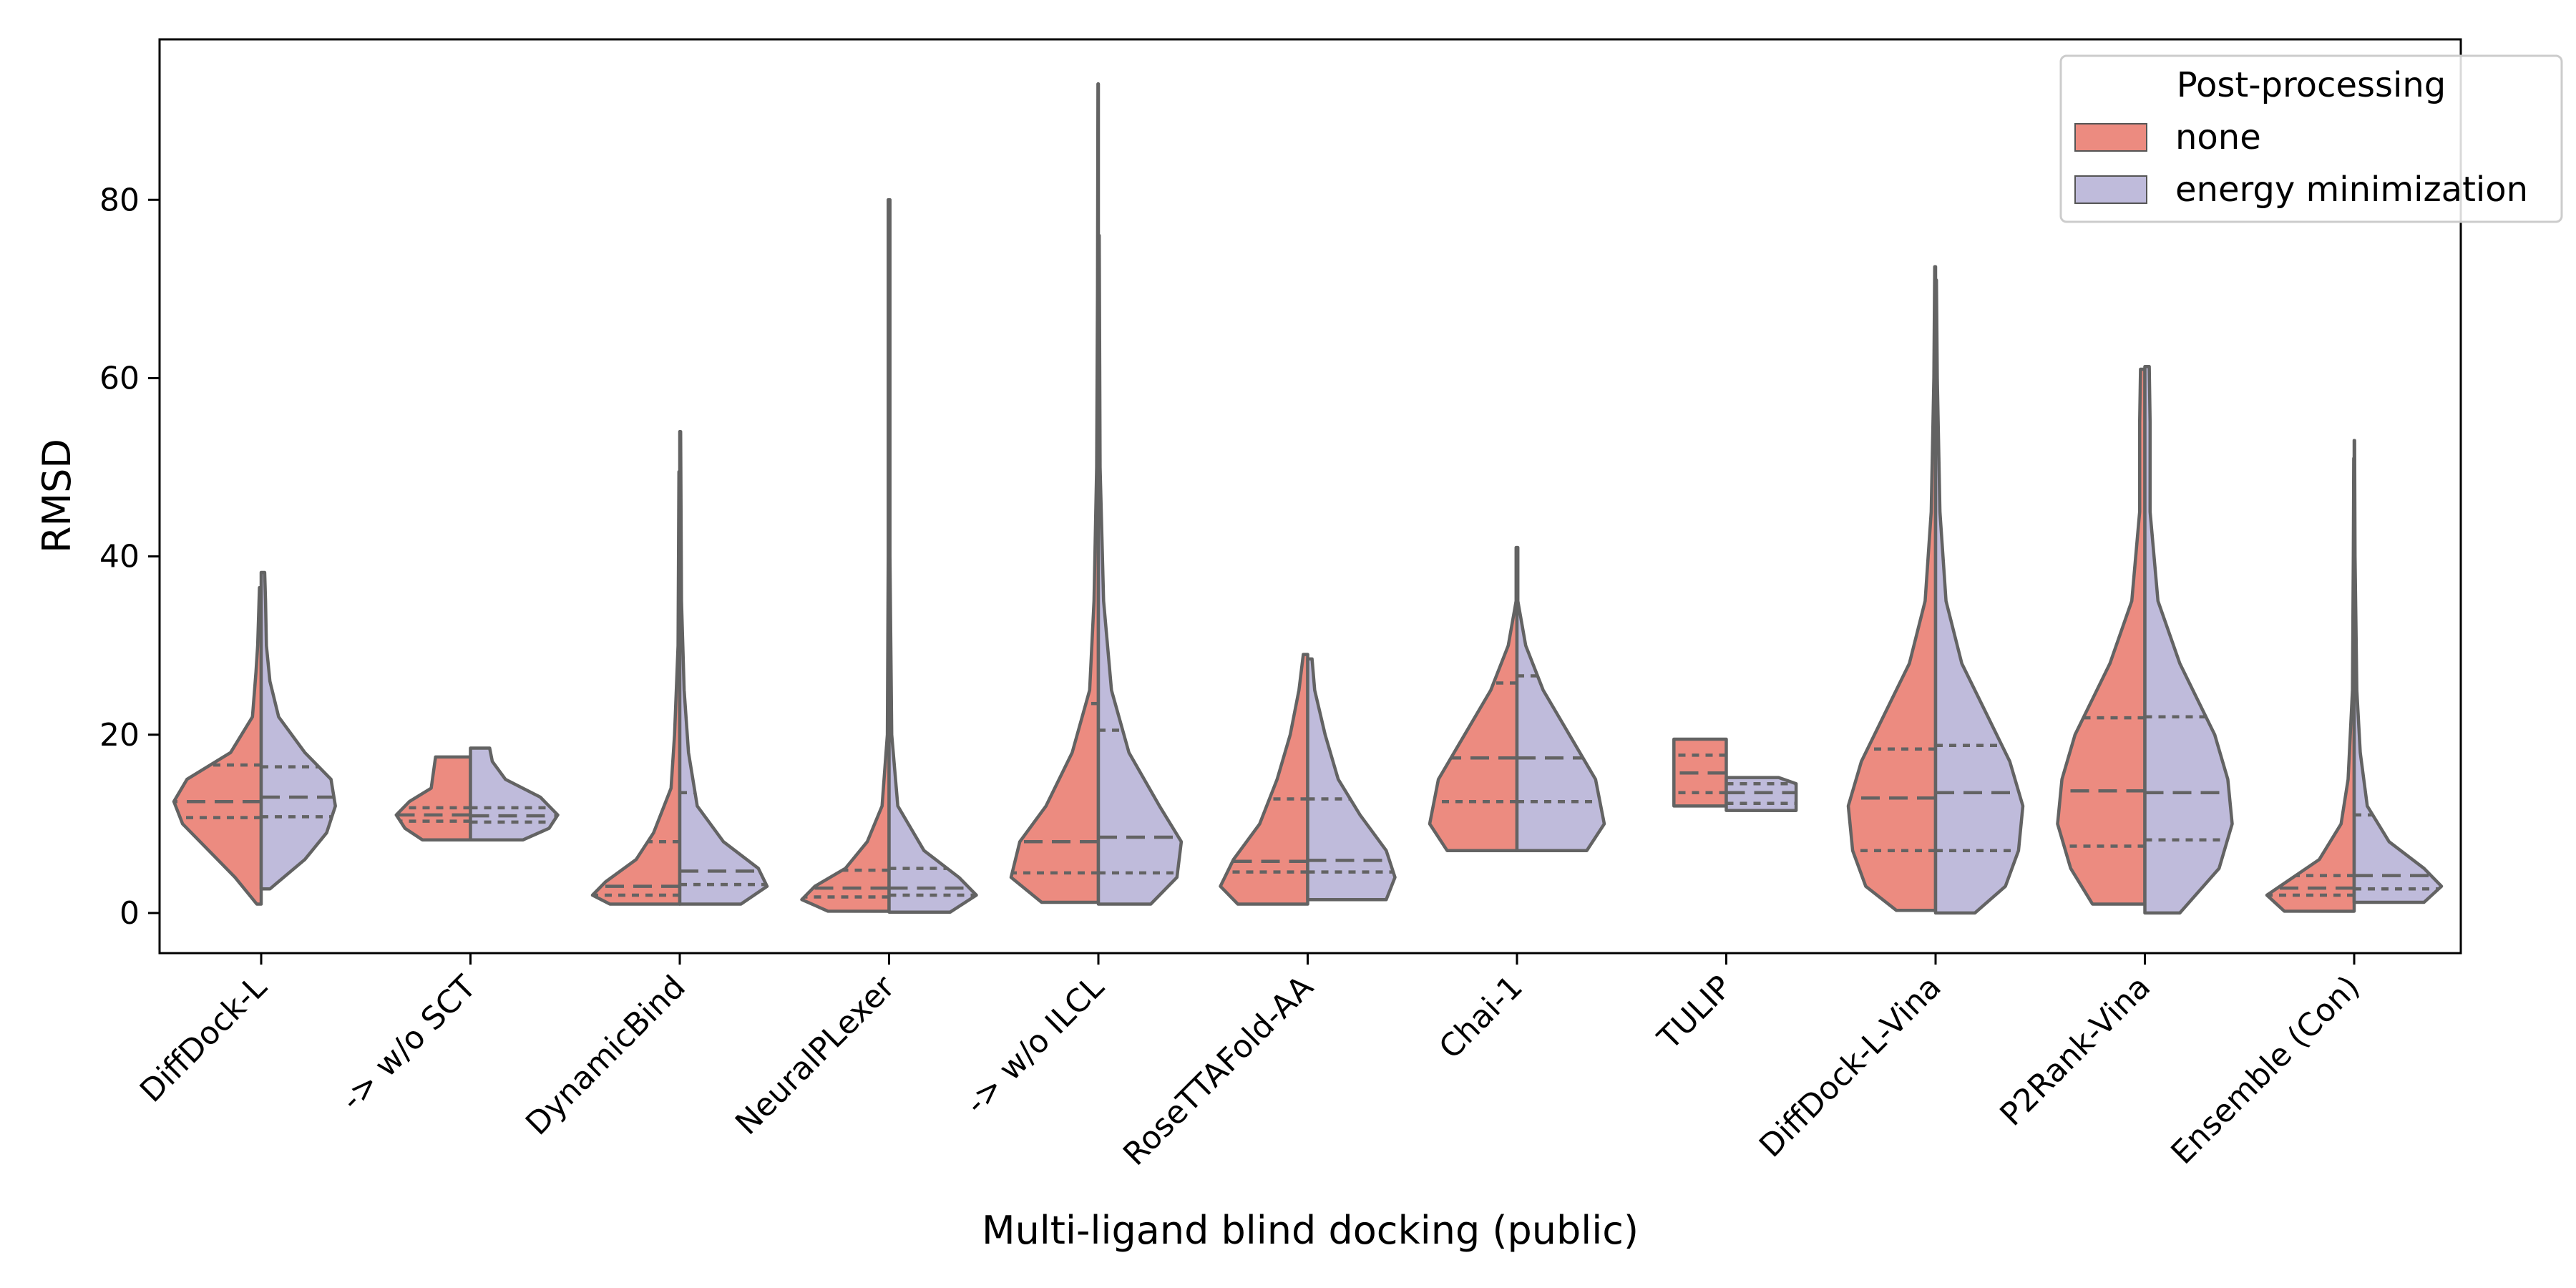 The height and width of the screenshot is (1288, 2576). What do you see at coordinates (119, 557) in the screenshot?
I see `y-tick-label: 40` at bounding box center [119, 557].